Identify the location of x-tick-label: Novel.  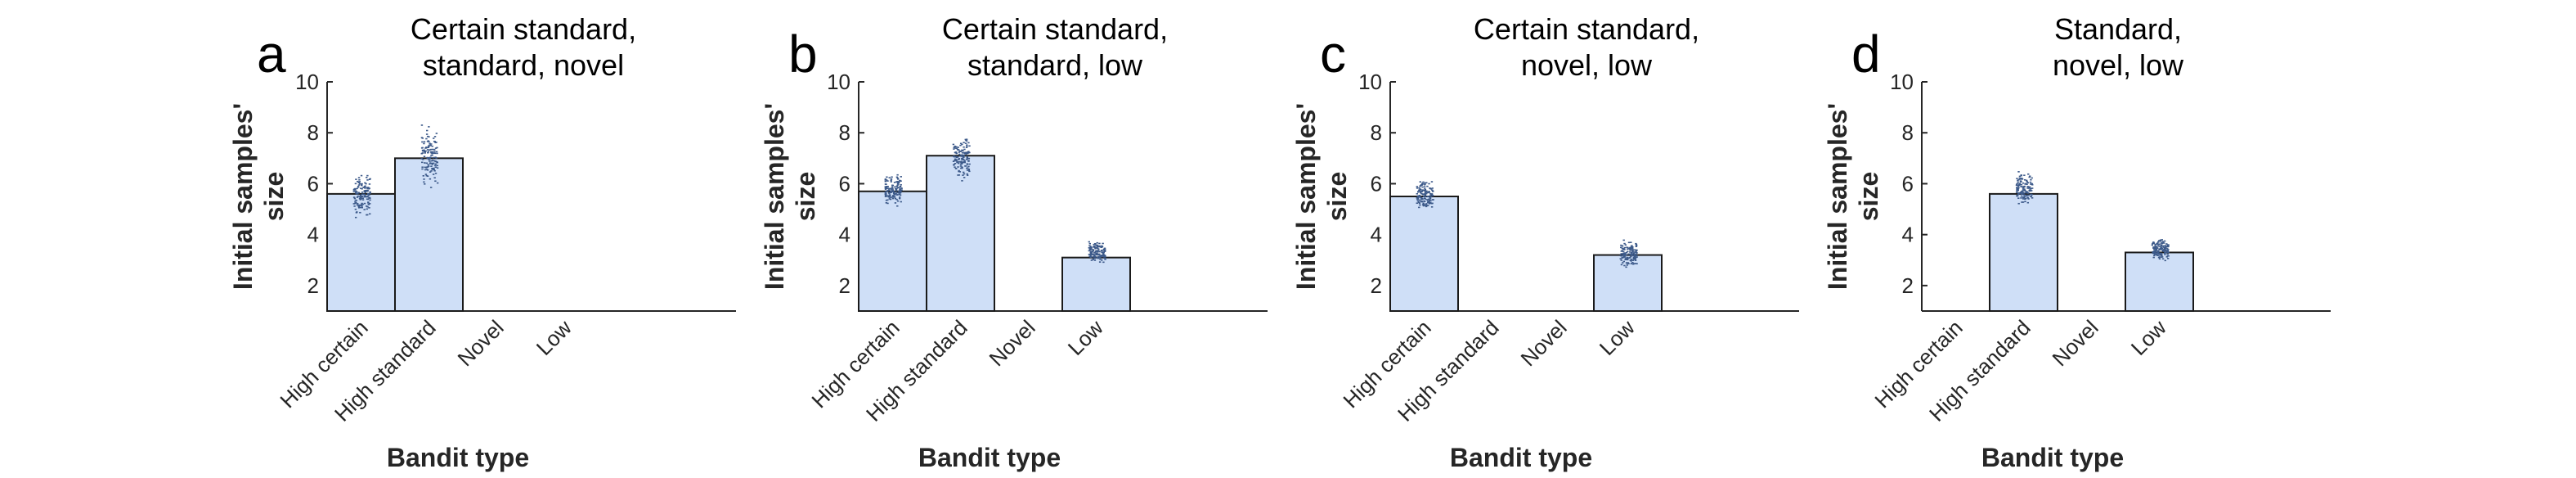
(1544, 343).